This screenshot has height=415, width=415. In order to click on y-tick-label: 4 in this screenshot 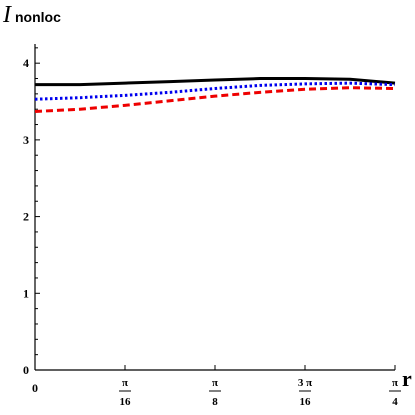, I will do `click(26, 63)`.